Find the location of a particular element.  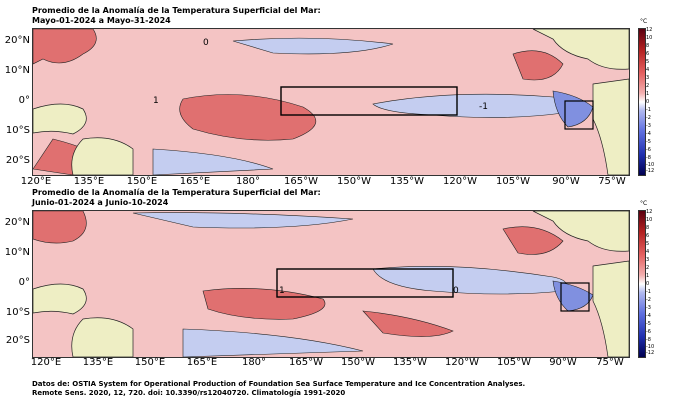

colorbar-tick: -5 is located at coordinates (648, 324).